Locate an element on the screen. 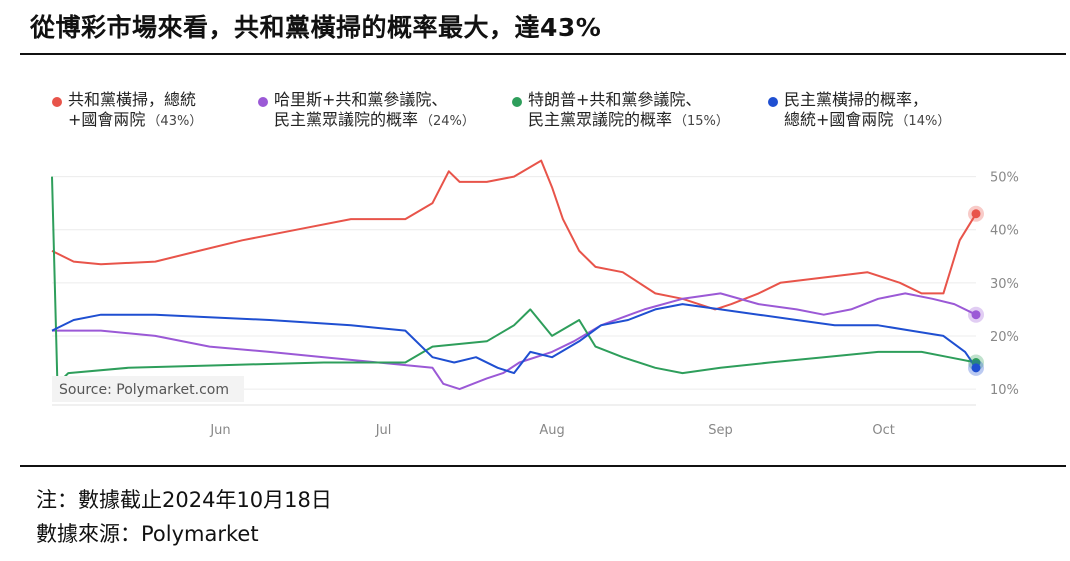 This screenshot has height=561, width=1070. x-tick-label: Jun is located at coordinates (219, 430).